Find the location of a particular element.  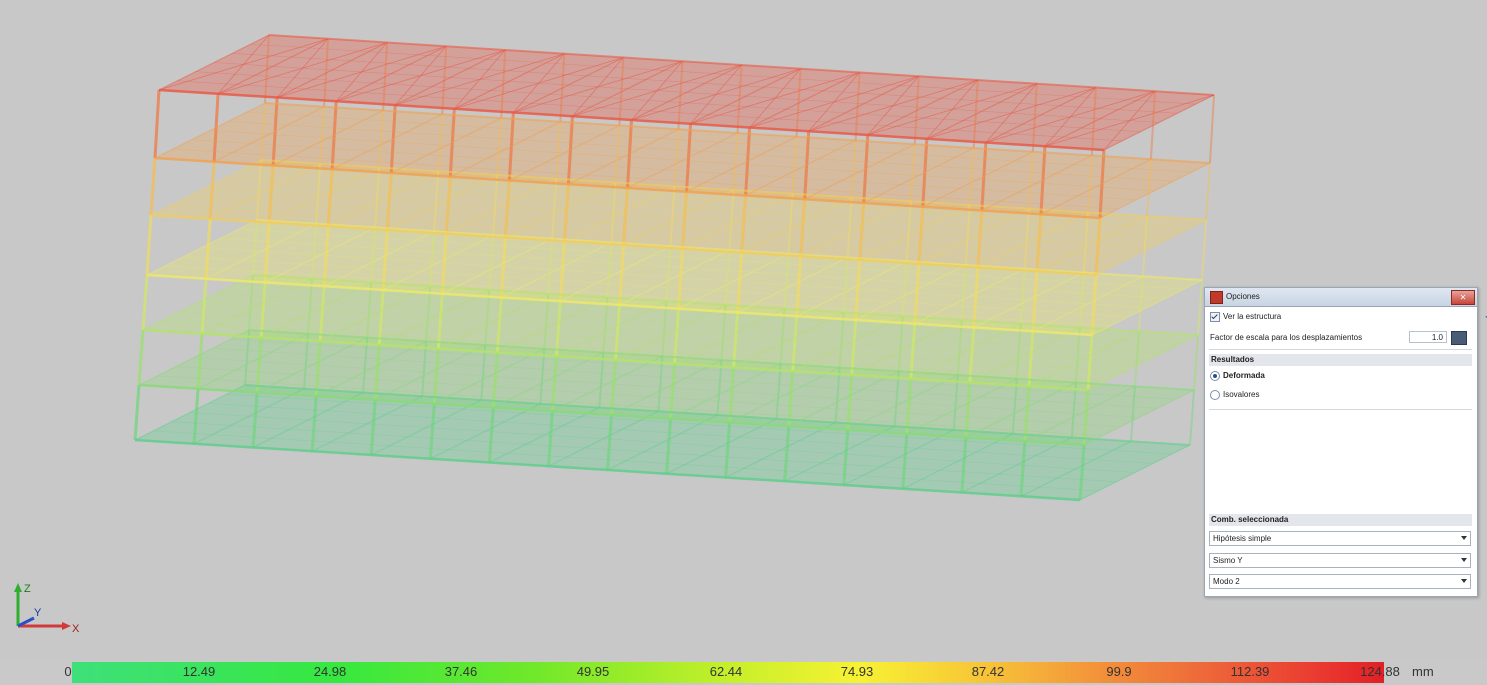

show-structure-option: Ver la estructura is located at coordinates (1340, 317).